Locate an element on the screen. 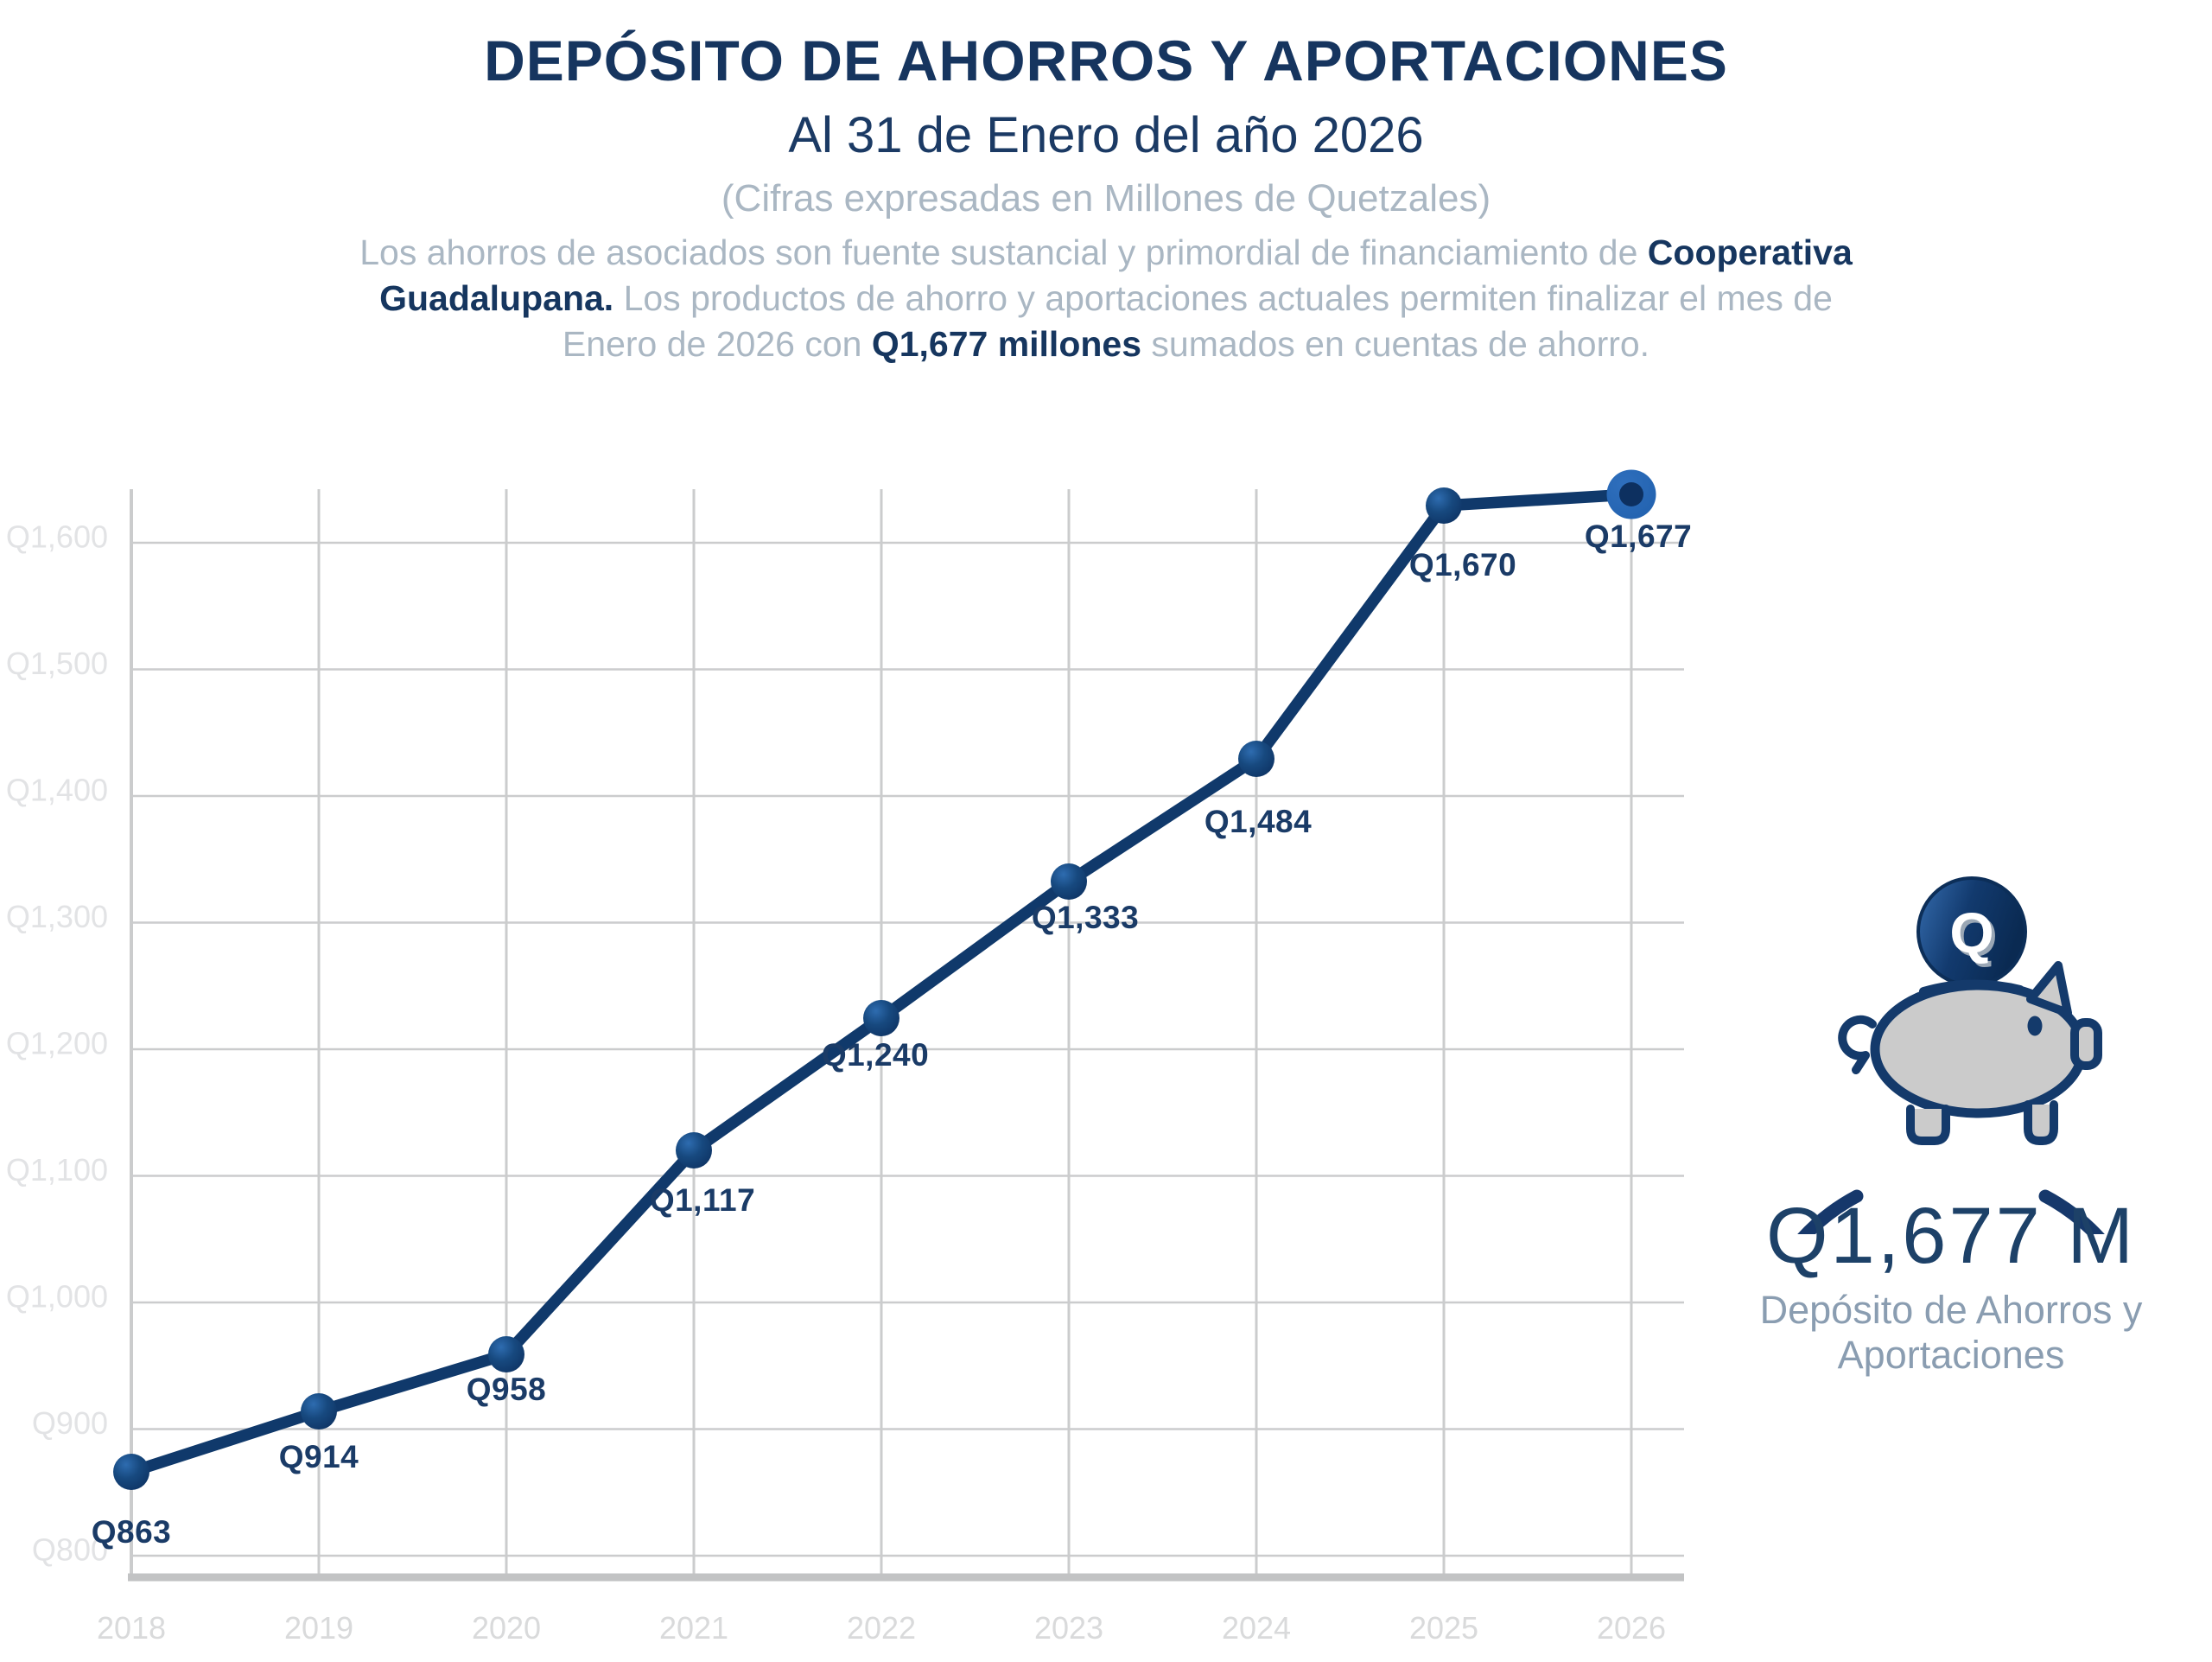 The height and width of the screenshot is (1662, 2212). intro-highlight-text: Q1,677 millones is located at coordinates (1006, 344).